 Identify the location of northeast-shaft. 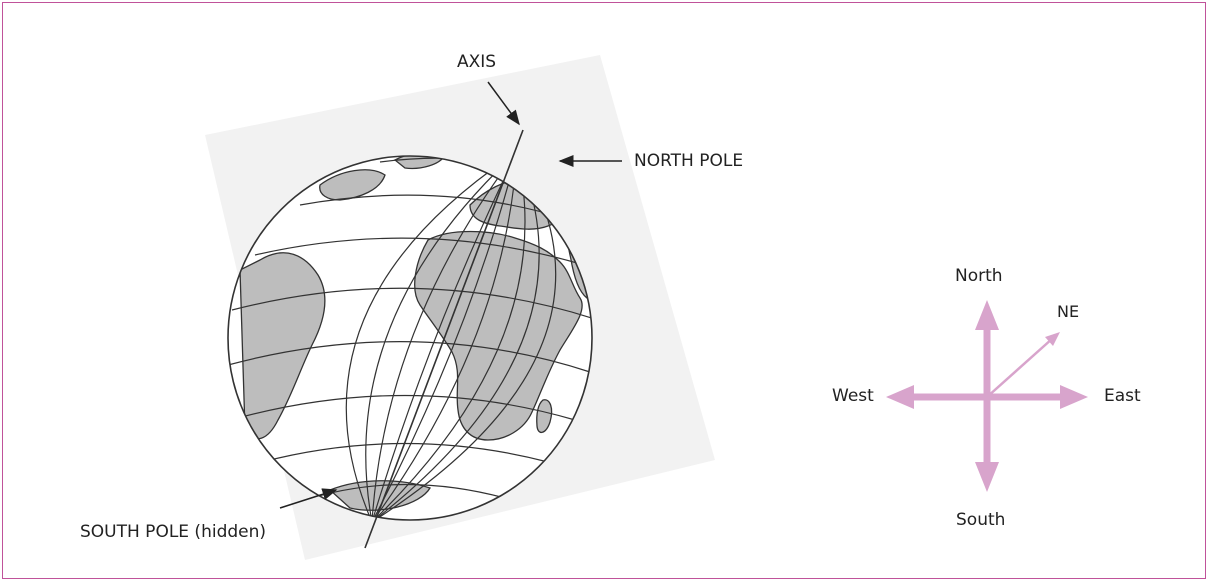
(1020, 367).